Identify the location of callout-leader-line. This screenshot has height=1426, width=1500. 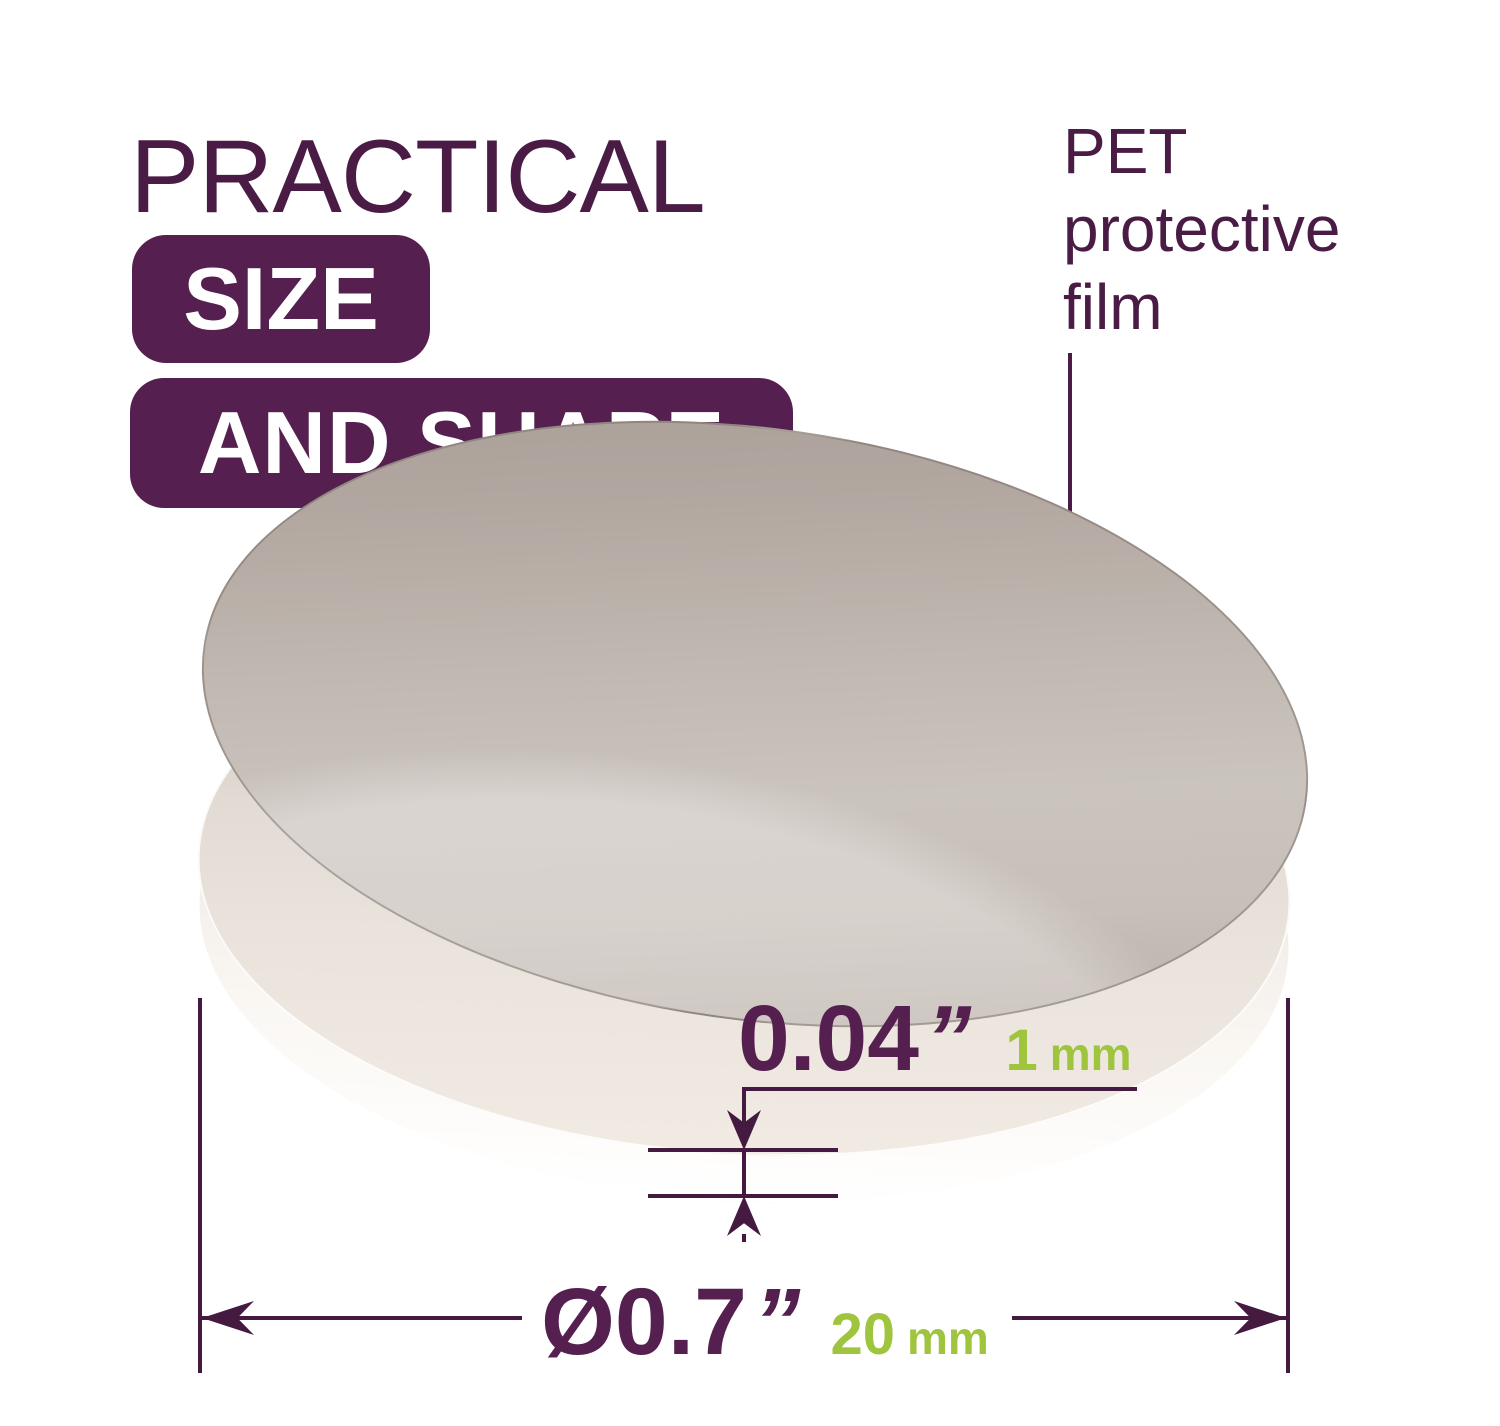
(1070, 459).